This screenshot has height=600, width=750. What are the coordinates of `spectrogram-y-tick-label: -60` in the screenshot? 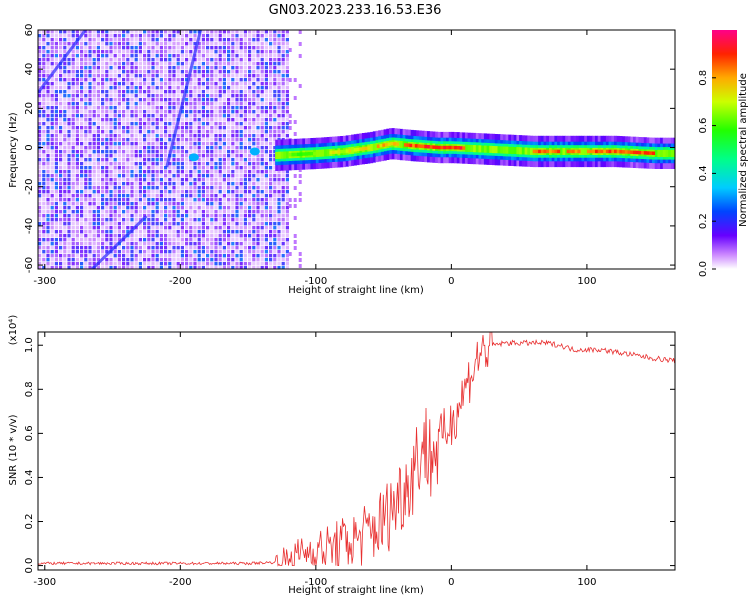 It's located at (29, 265).